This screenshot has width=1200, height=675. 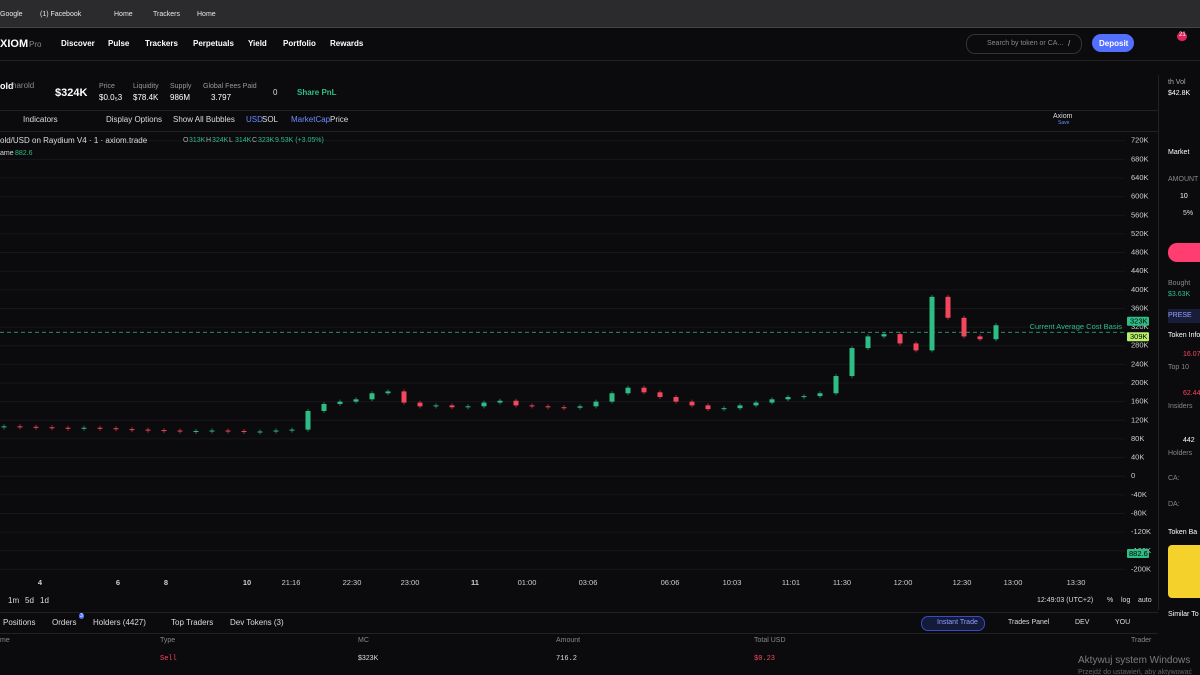 I want to click on table-header: Type, so click(x=168, y=640).